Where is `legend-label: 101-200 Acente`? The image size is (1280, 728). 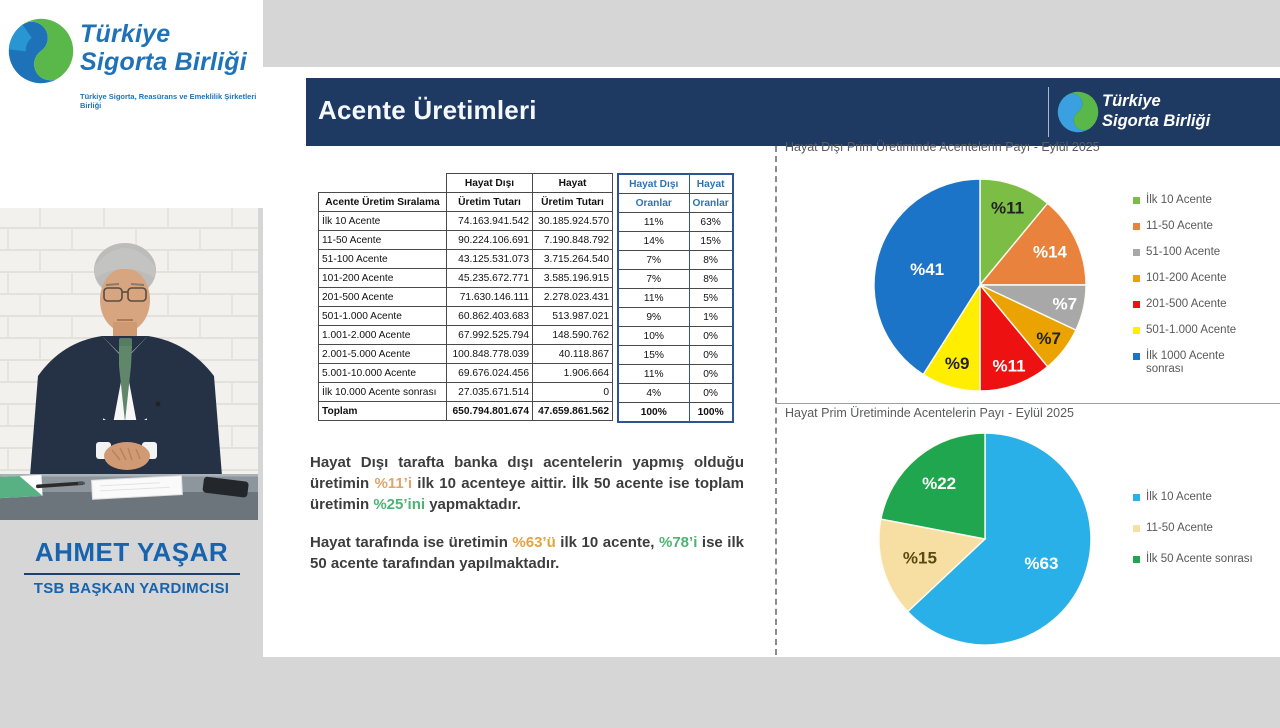 legend-label: 101-200 Acente is located at coordinates (1186, 278).